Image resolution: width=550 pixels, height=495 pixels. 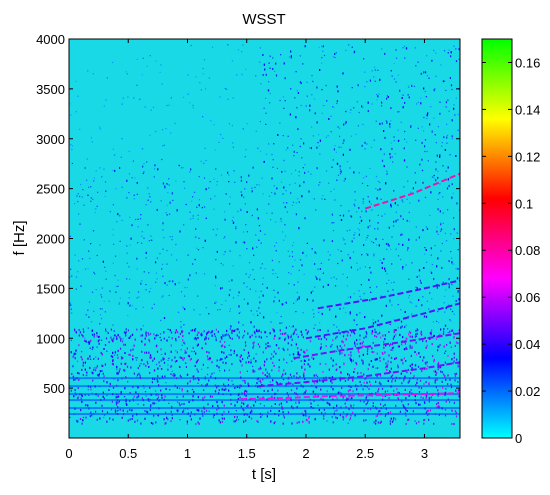 I want to click on colorbar-tick-label: 0.14, so click(x=527, y=109).